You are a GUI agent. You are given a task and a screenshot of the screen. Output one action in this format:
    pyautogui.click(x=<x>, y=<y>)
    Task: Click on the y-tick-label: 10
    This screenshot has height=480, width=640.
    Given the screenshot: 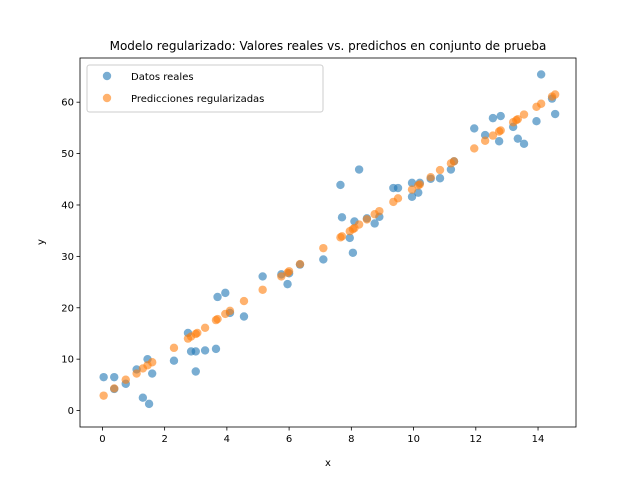 What is the action you would take?
    pyautogui.click(x=67, y=360)
    